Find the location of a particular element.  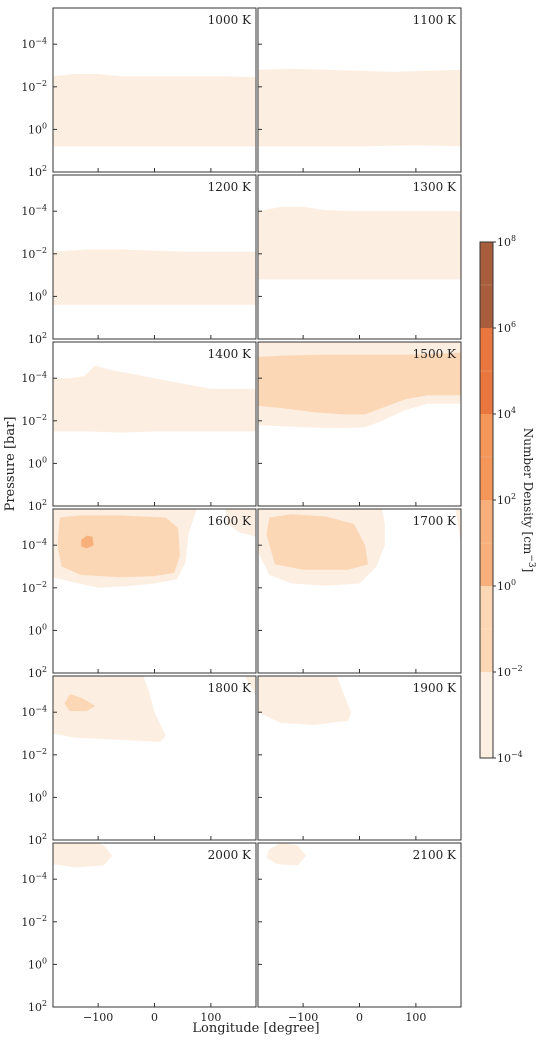

panel-temperature-label: 1700 K is located at coordinates (435, 521).